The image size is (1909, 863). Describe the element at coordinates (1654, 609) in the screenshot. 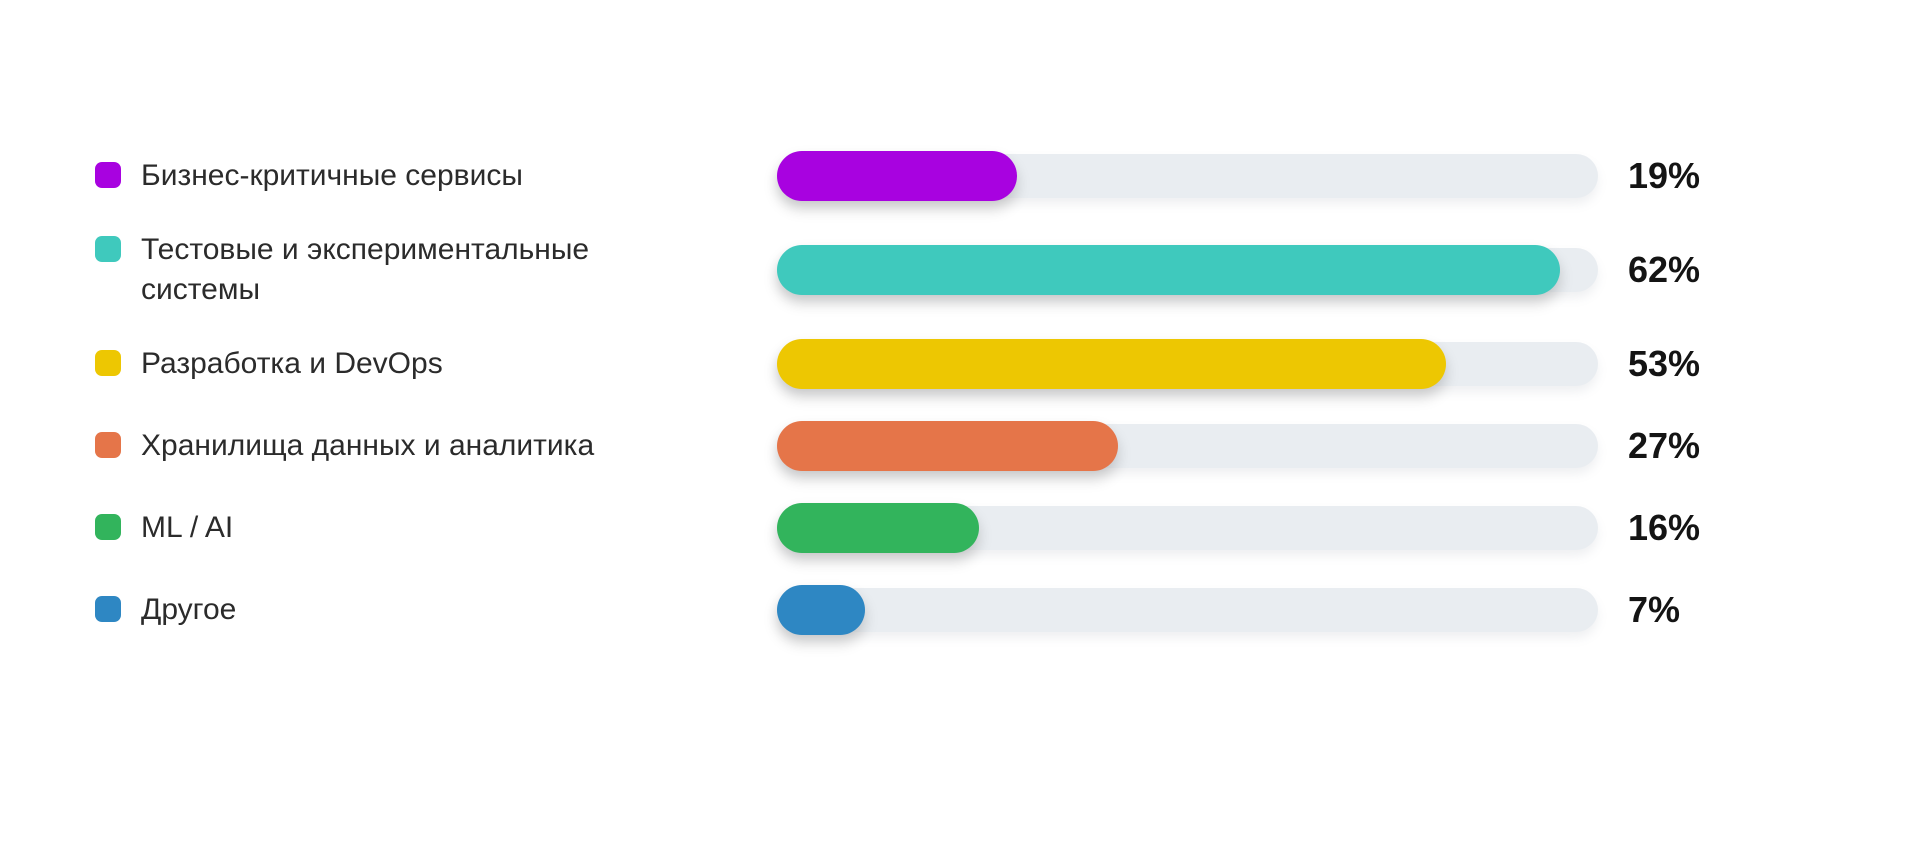

I see `value-label: 7%` at that location.